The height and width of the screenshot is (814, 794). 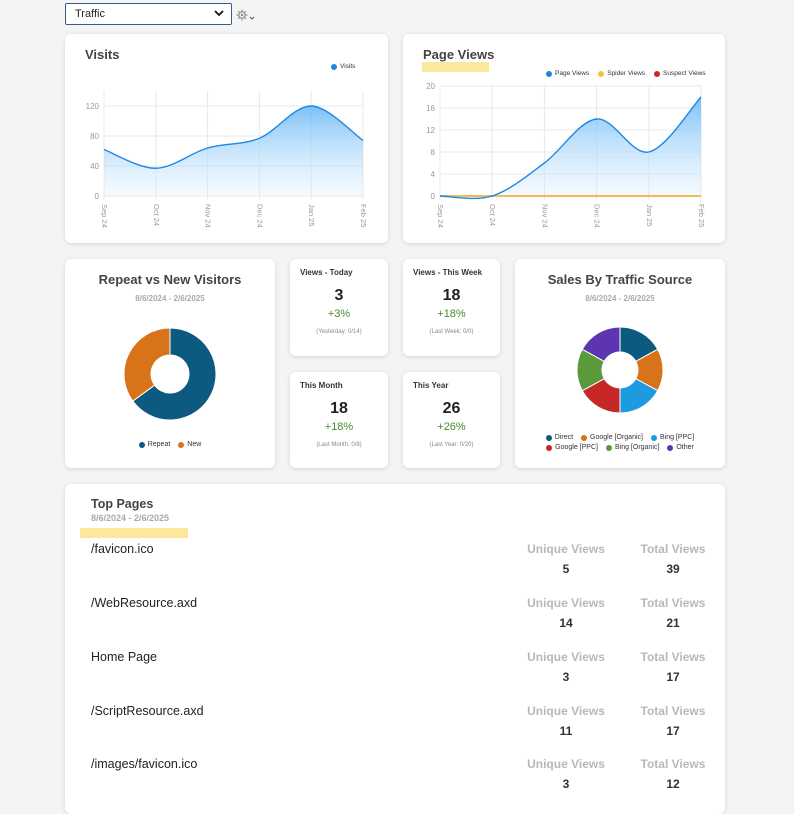 I want to click on page-name: Home Page, so click(x=124, y=657).